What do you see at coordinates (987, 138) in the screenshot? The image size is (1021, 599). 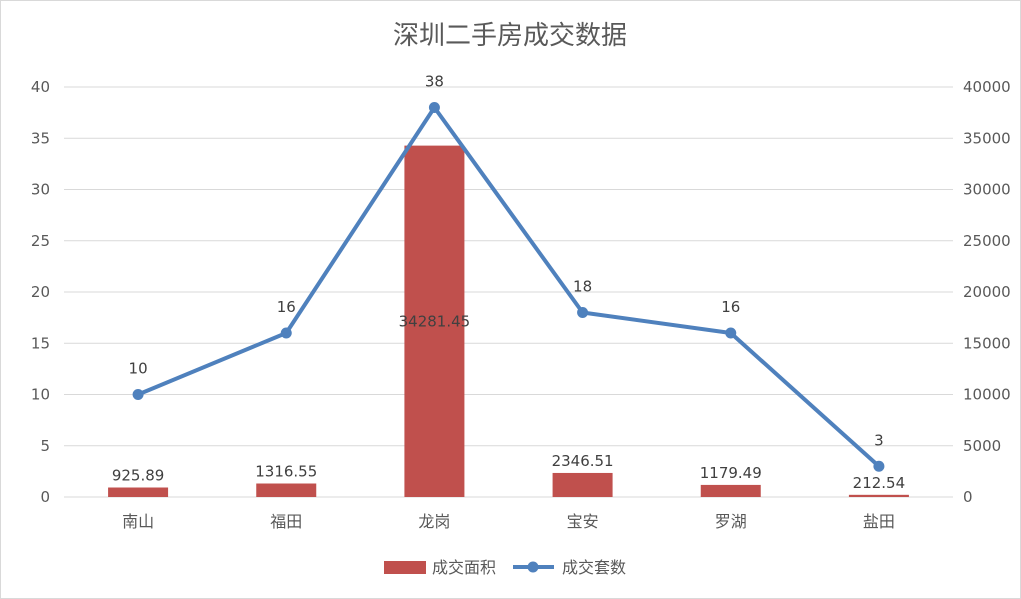 I see `right-tick-label: 35000` at bounding box center [987, 138].